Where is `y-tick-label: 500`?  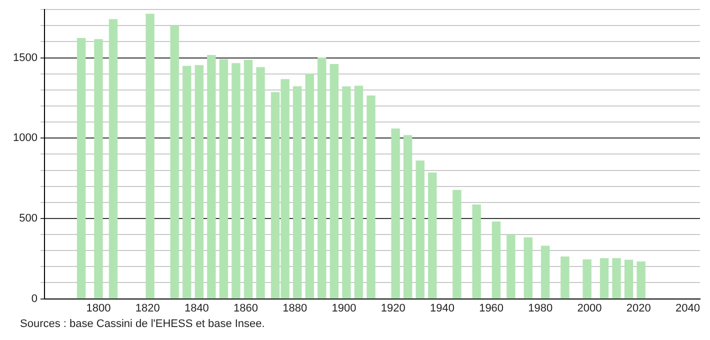 y-tick-label: 500 is located at coordinates (28, 218).